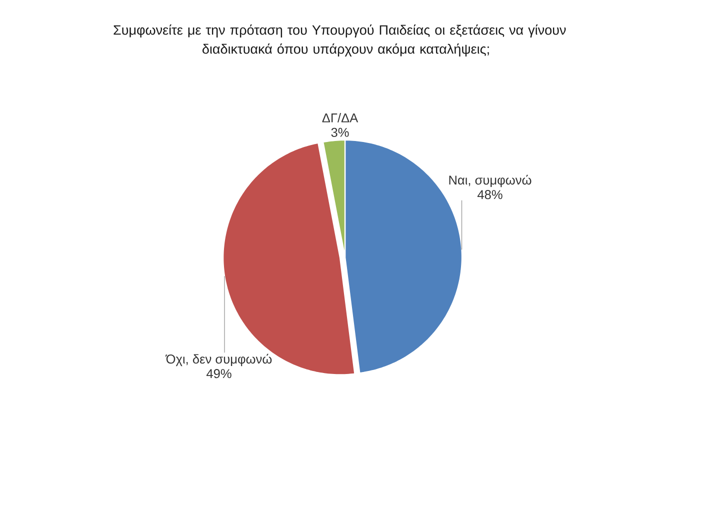  Describe the element at coordinates (490, 181) in the screenshot. I see `slice-label: Ναι, συμφωνώ` at that location.